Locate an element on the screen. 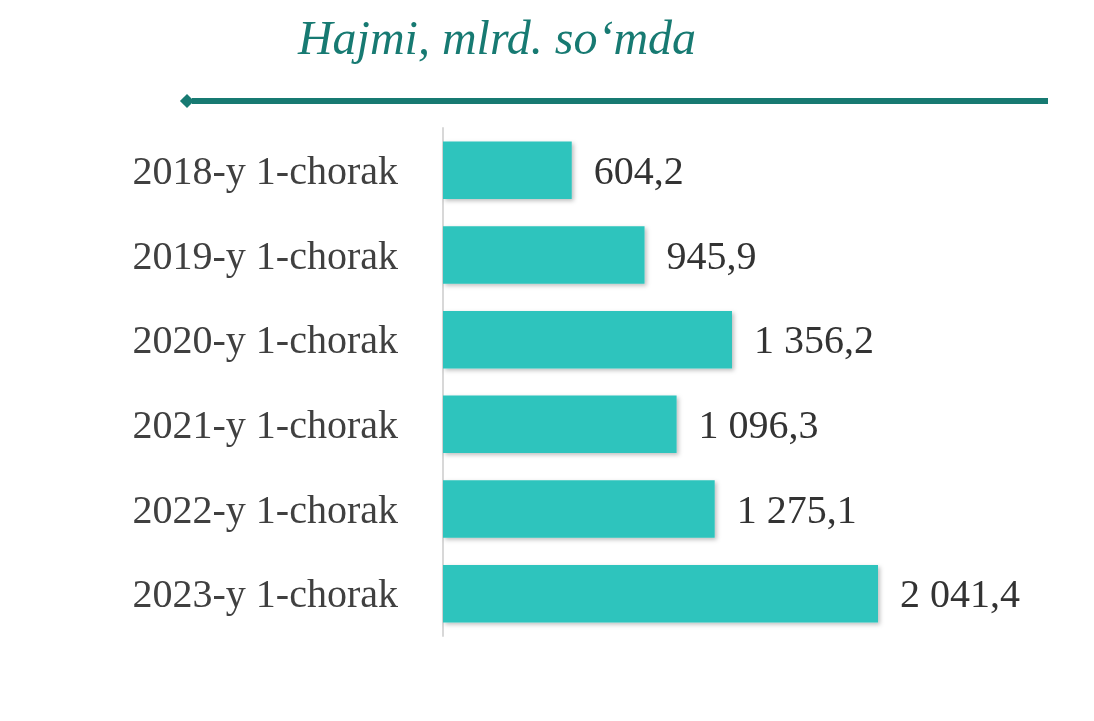 The image size is (1094, 721). y-tick-label: 2023-y 1-chorak is located at coordinates (265, 594).